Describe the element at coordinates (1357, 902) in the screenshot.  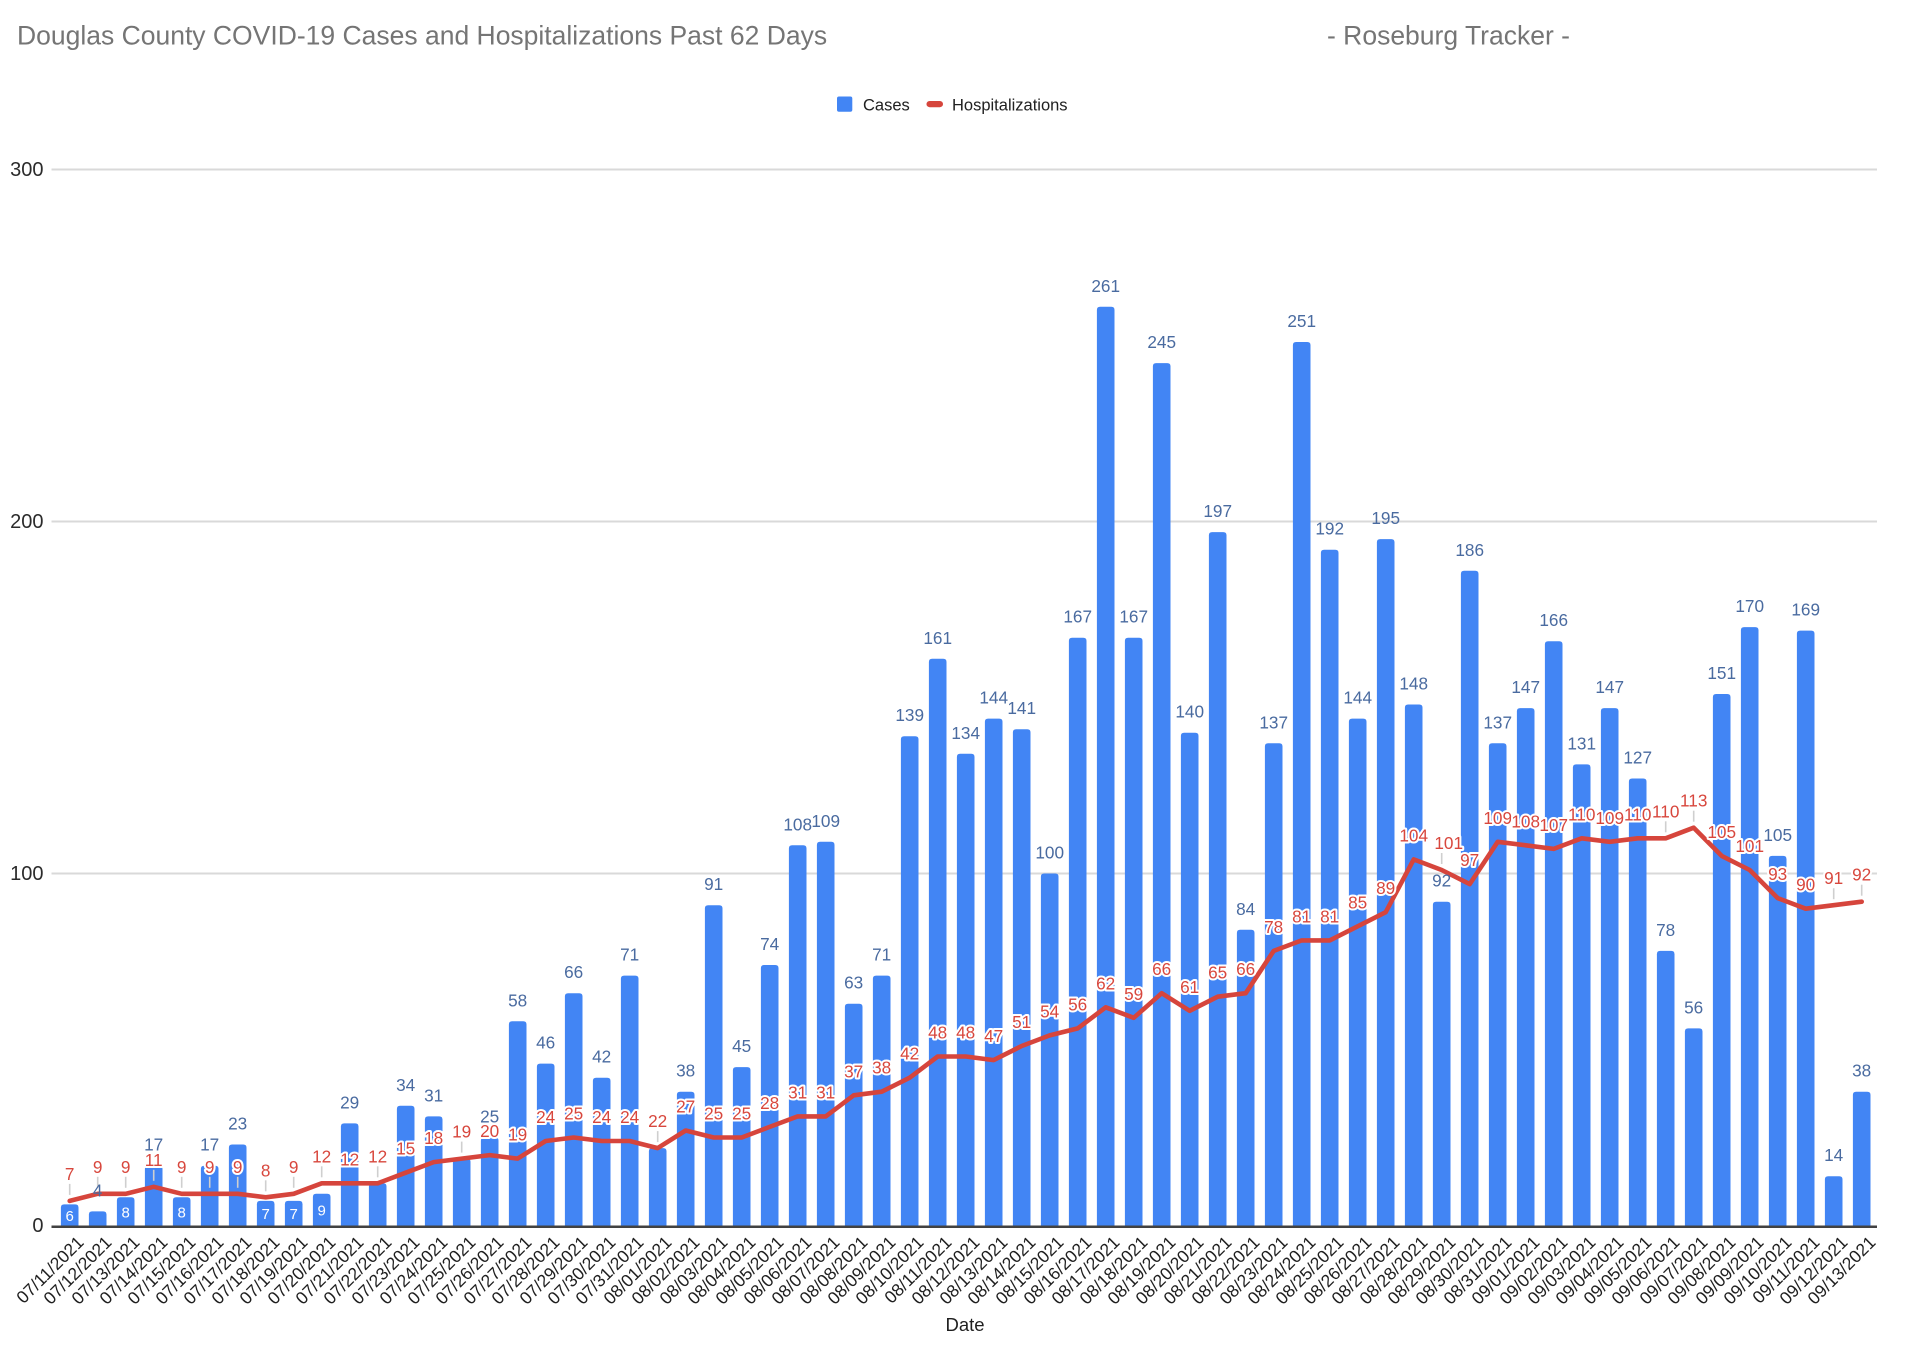
I see `svg-text: 85` at that location.